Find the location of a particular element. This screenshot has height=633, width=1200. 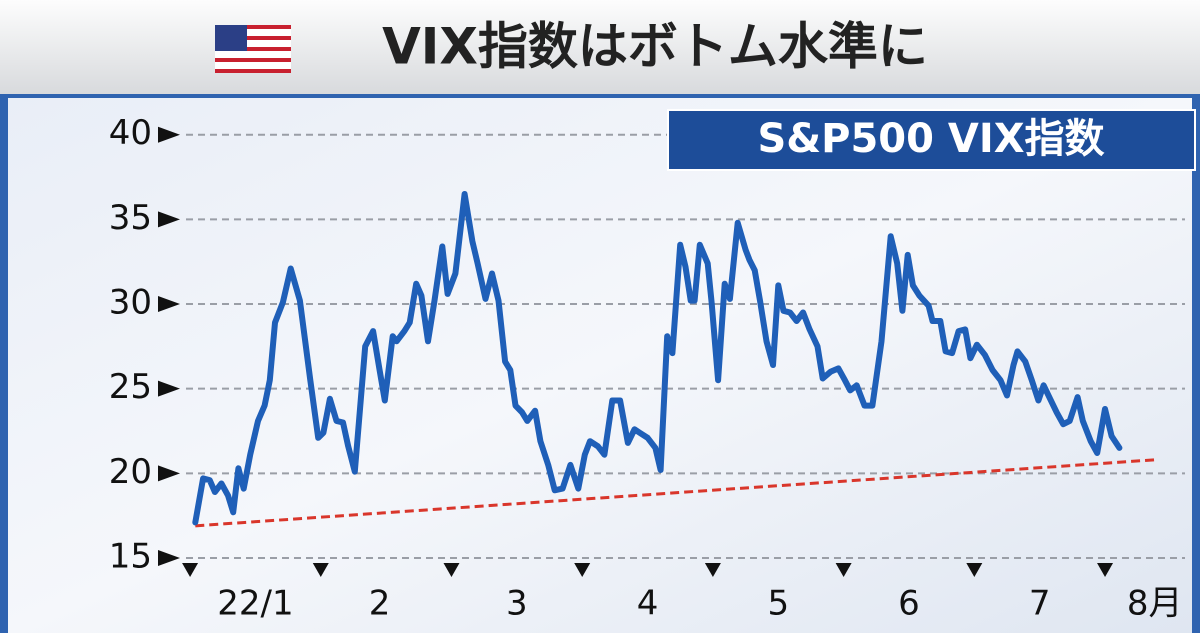

y-tick-label: 40 is located at coordinates (130, 133).